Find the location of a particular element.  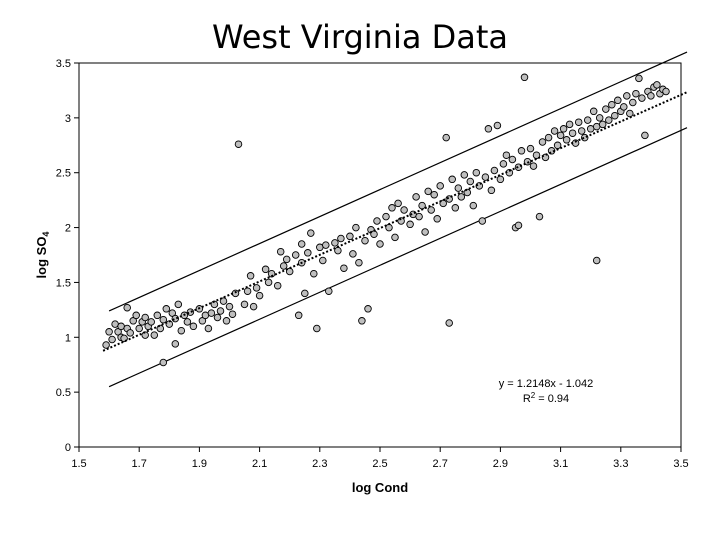

x-tick-label: 2.5 is located at coordinates (379, 464).